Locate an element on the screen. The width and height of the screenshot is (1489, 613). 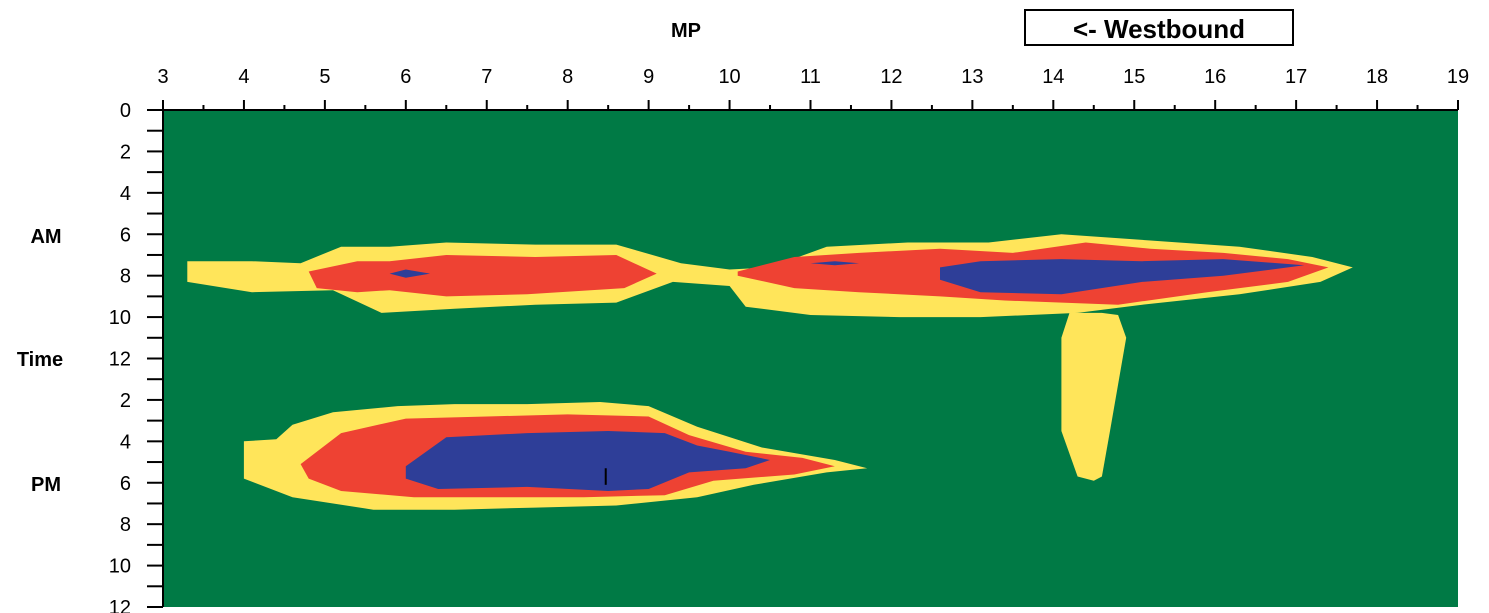
x-tick-label: 8 is located at coordinates (567, 77).